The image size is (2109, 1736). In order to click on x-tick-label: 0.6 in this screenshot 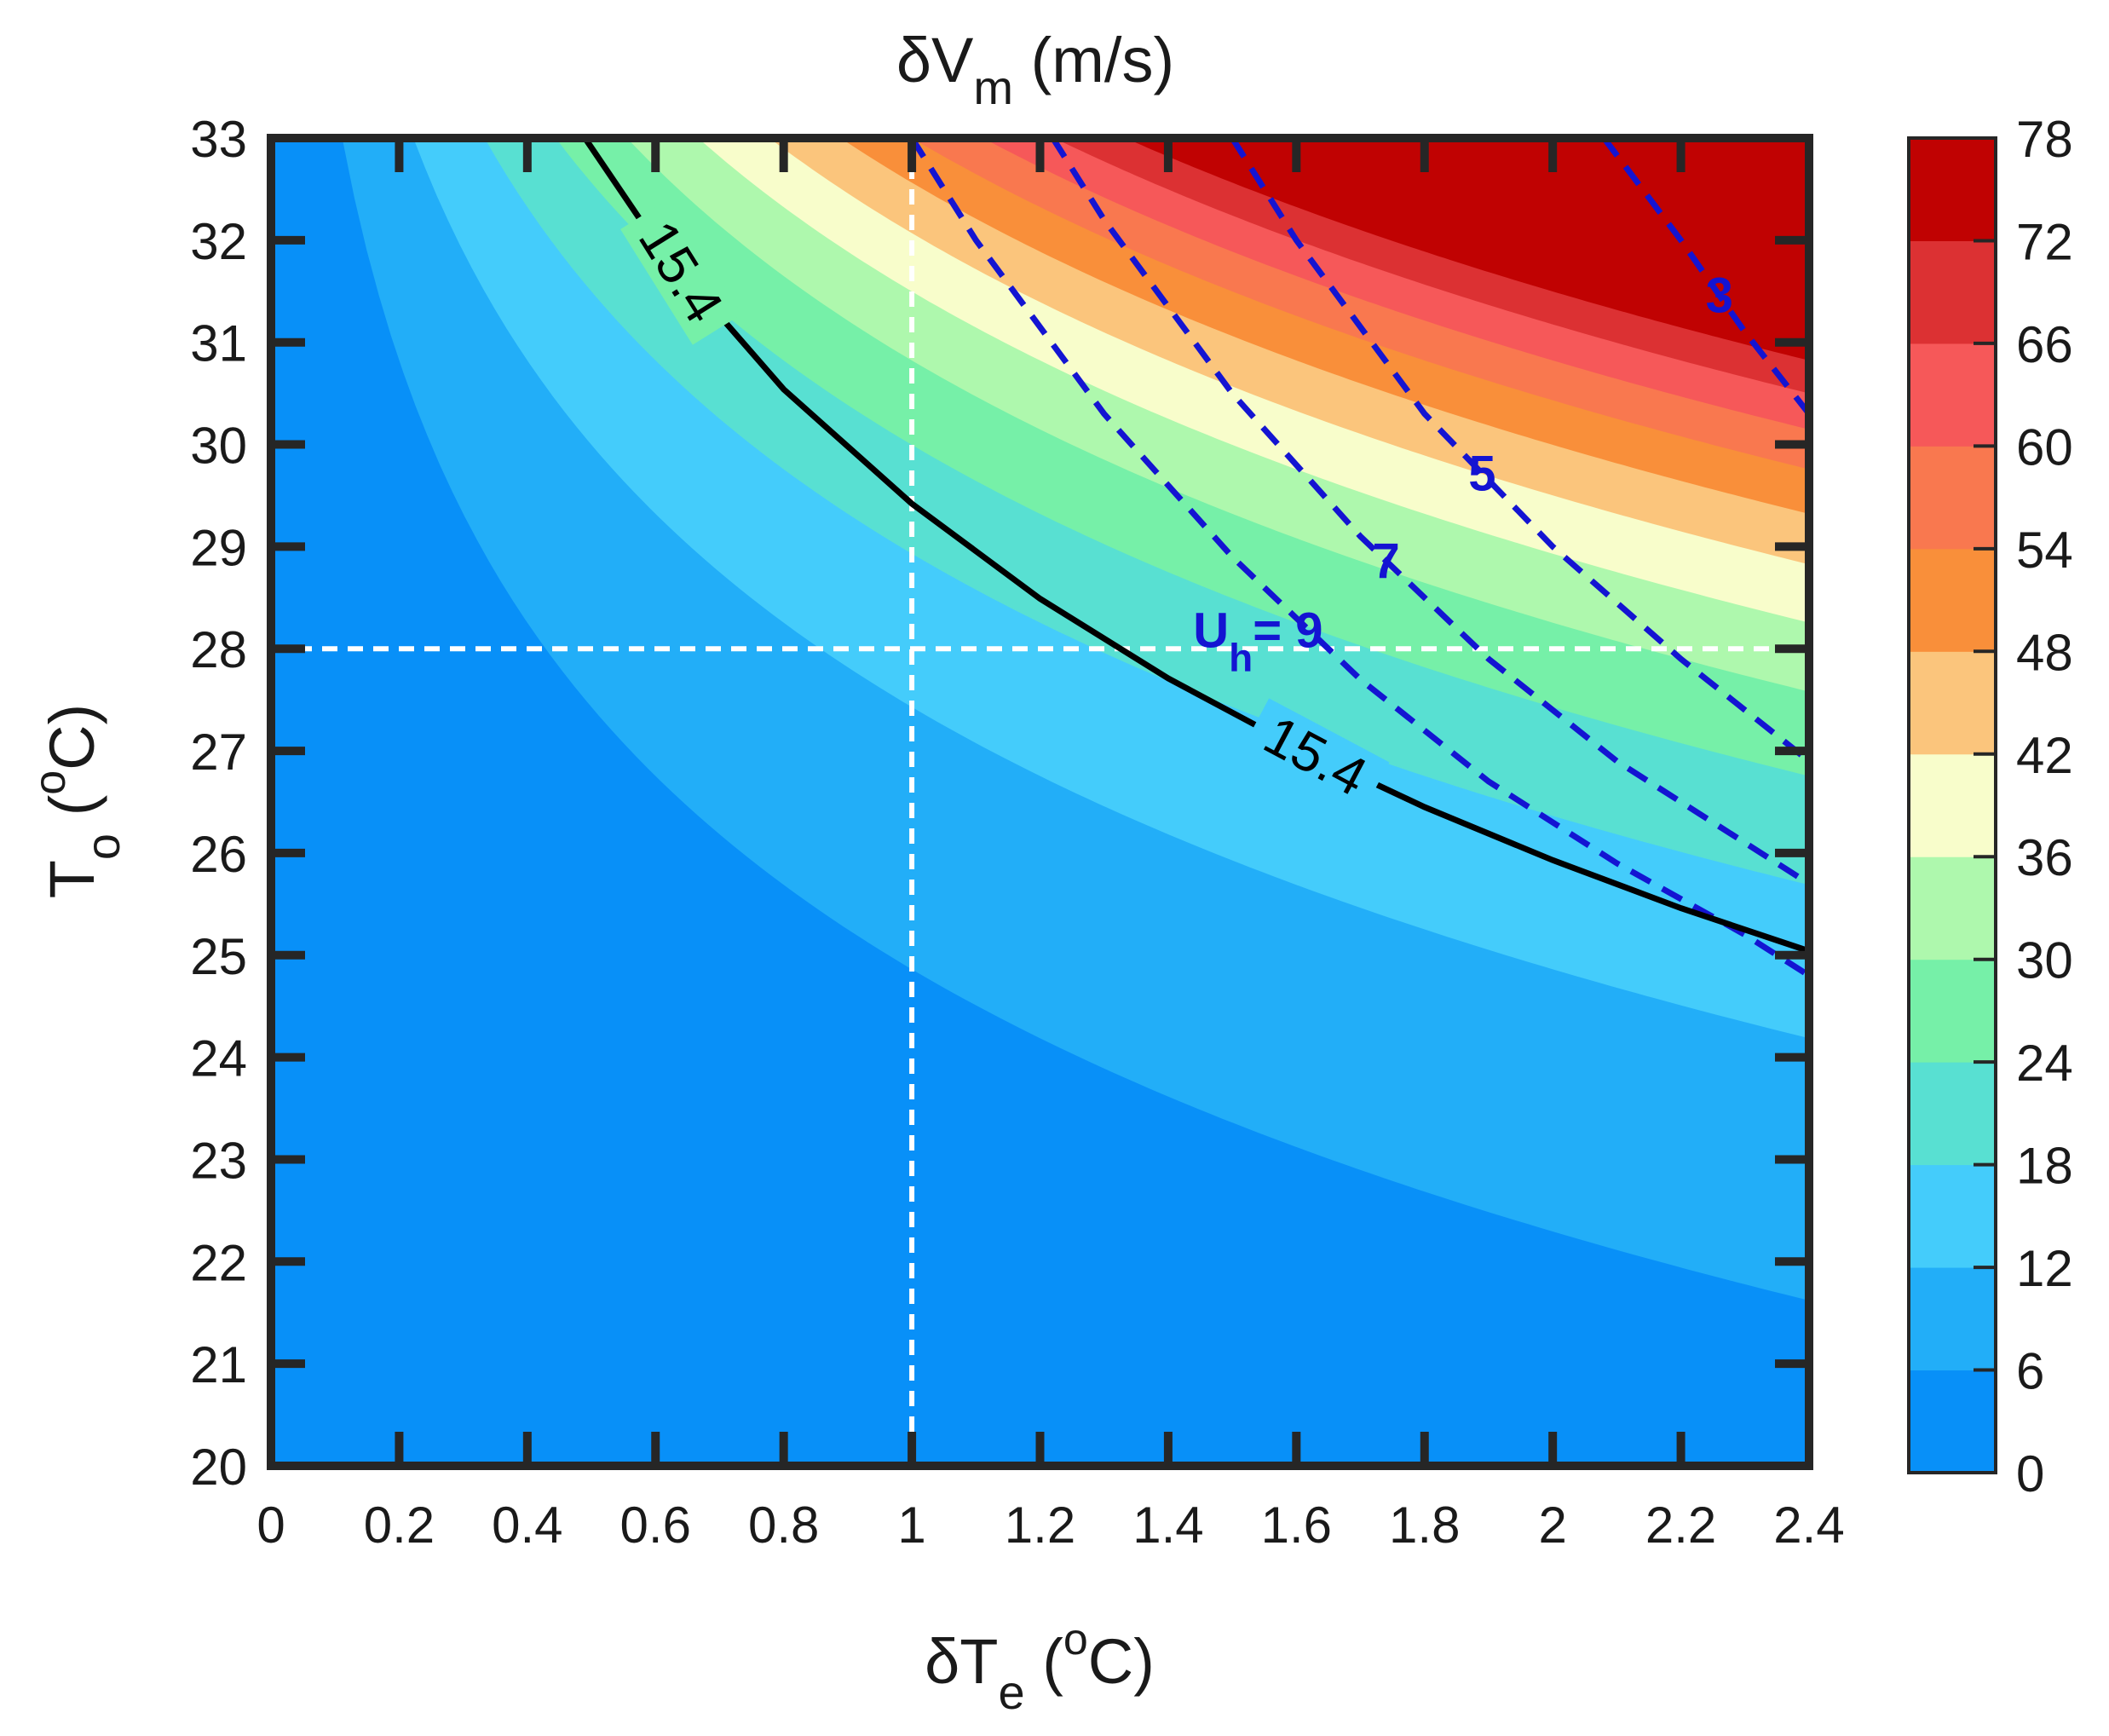, I will do `click(655, 1525)`.